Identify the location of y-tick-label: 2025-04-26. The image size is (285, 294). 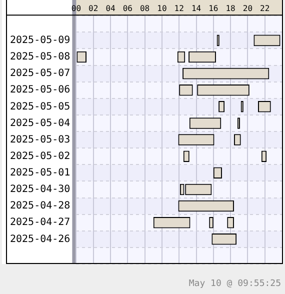
(40, 239).